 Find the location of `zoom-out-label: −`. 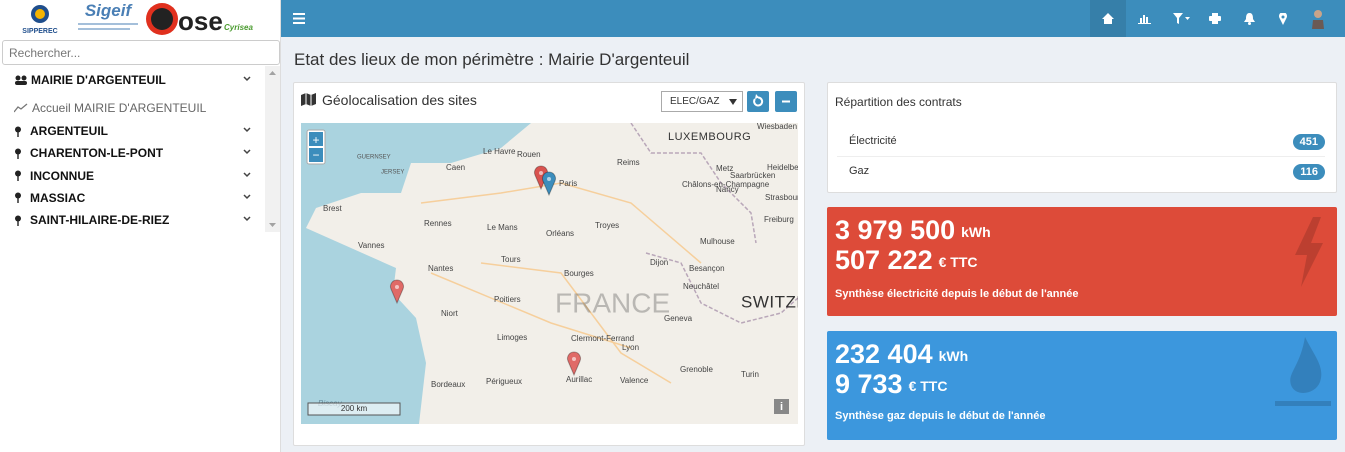

zoom-out-label: − is located at coordinates (315, 155).